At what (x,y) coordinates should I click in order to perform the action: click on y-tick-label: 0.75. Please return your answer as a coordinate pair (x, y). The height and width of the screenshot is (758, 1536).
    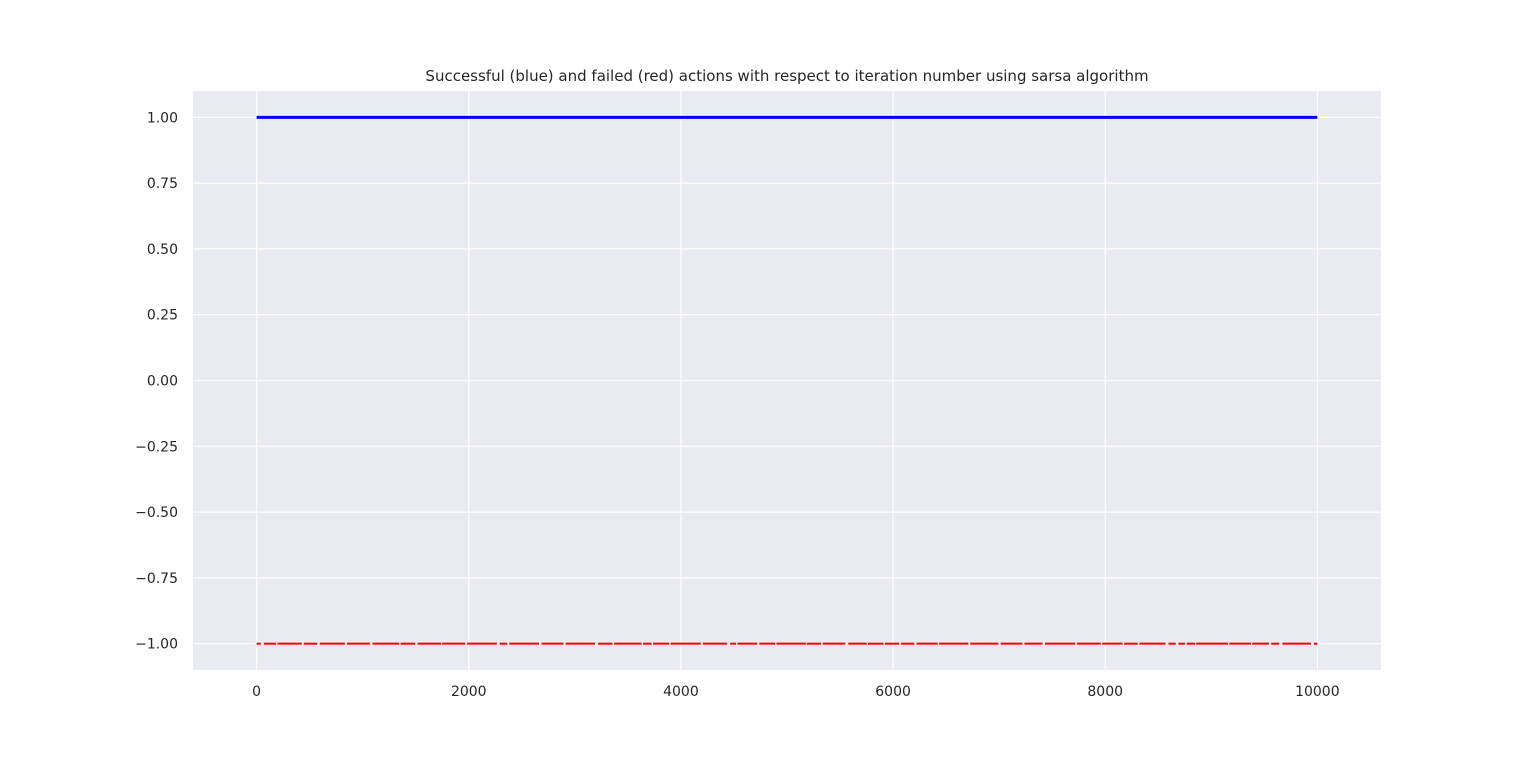
    Looking at the image, I should click on (162, 184).